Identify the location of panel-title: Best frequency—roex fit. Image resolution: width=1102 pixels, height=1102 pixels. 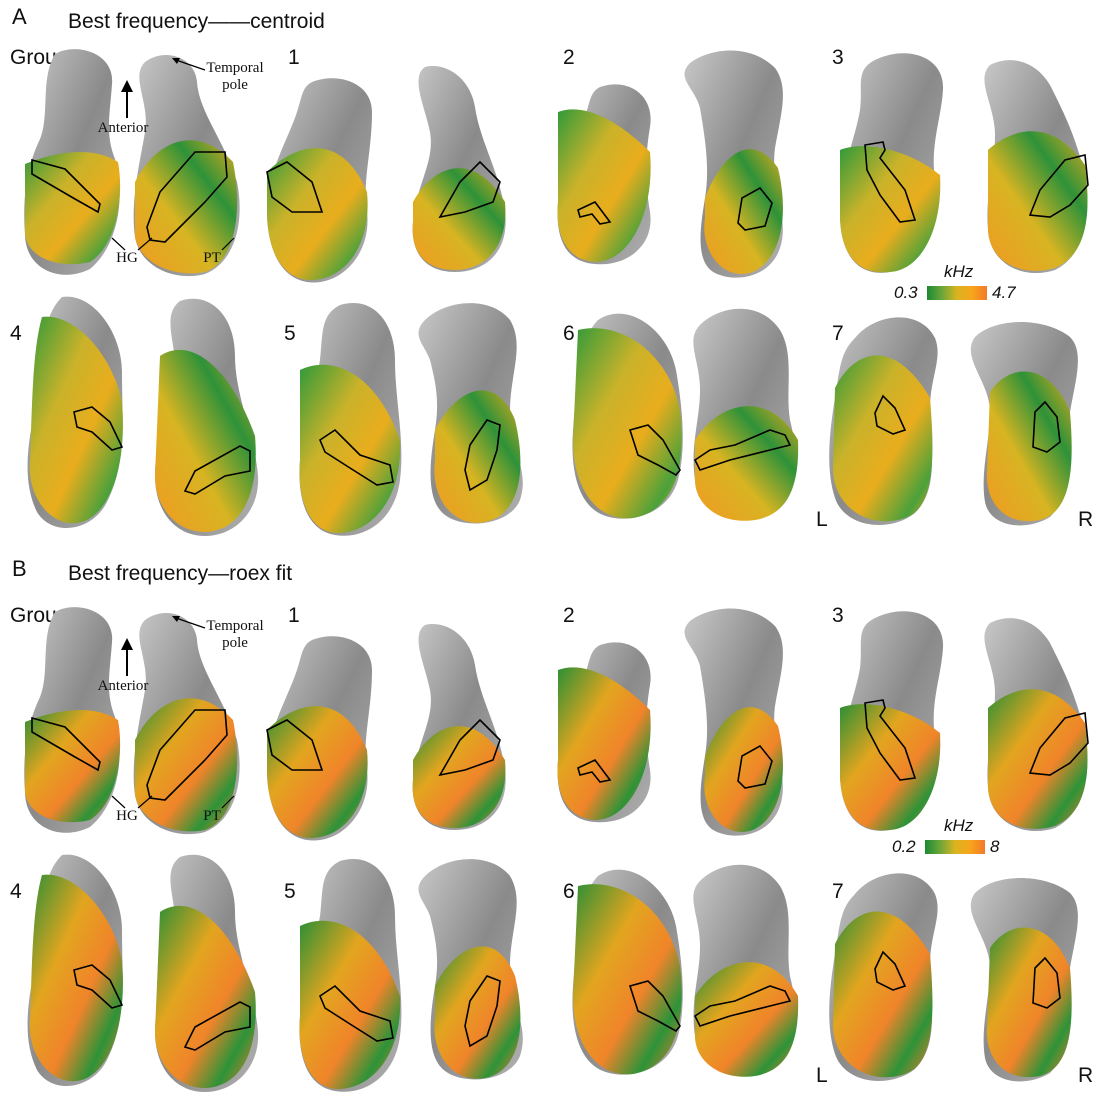
(180, 573).